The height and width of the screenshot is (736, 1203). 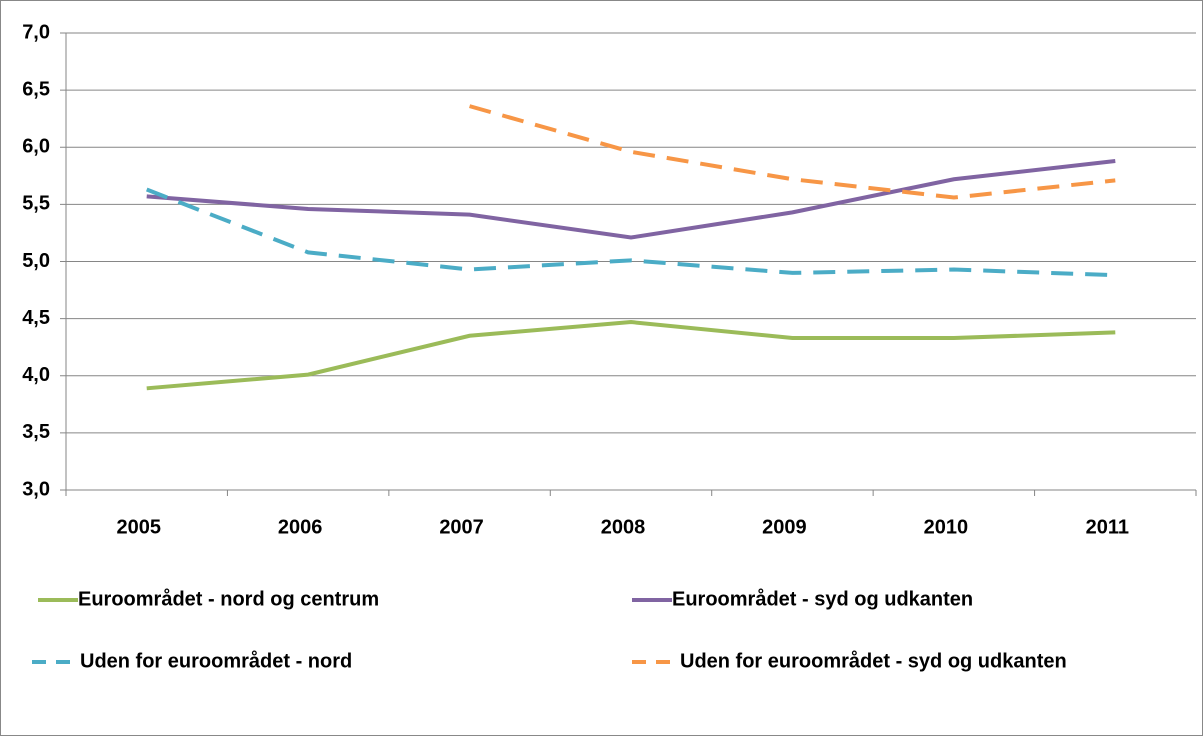 What do you see at coordinates (873, 660) in the screenshot?
I see `legend-label: Uden for euroområdet - syd og udkanten` at bounding box center [873, 660].